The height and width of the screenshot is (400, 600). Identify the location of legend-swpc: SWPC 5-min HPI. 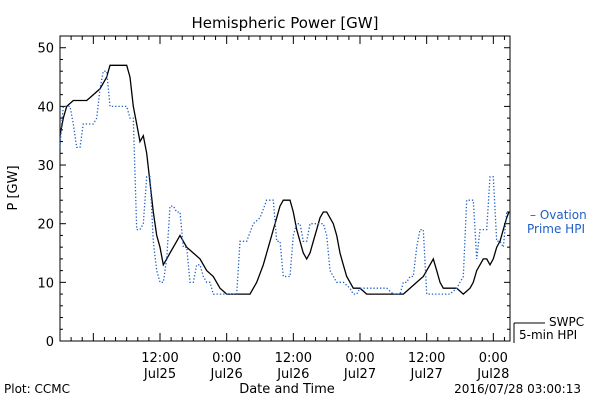
(548, 329).